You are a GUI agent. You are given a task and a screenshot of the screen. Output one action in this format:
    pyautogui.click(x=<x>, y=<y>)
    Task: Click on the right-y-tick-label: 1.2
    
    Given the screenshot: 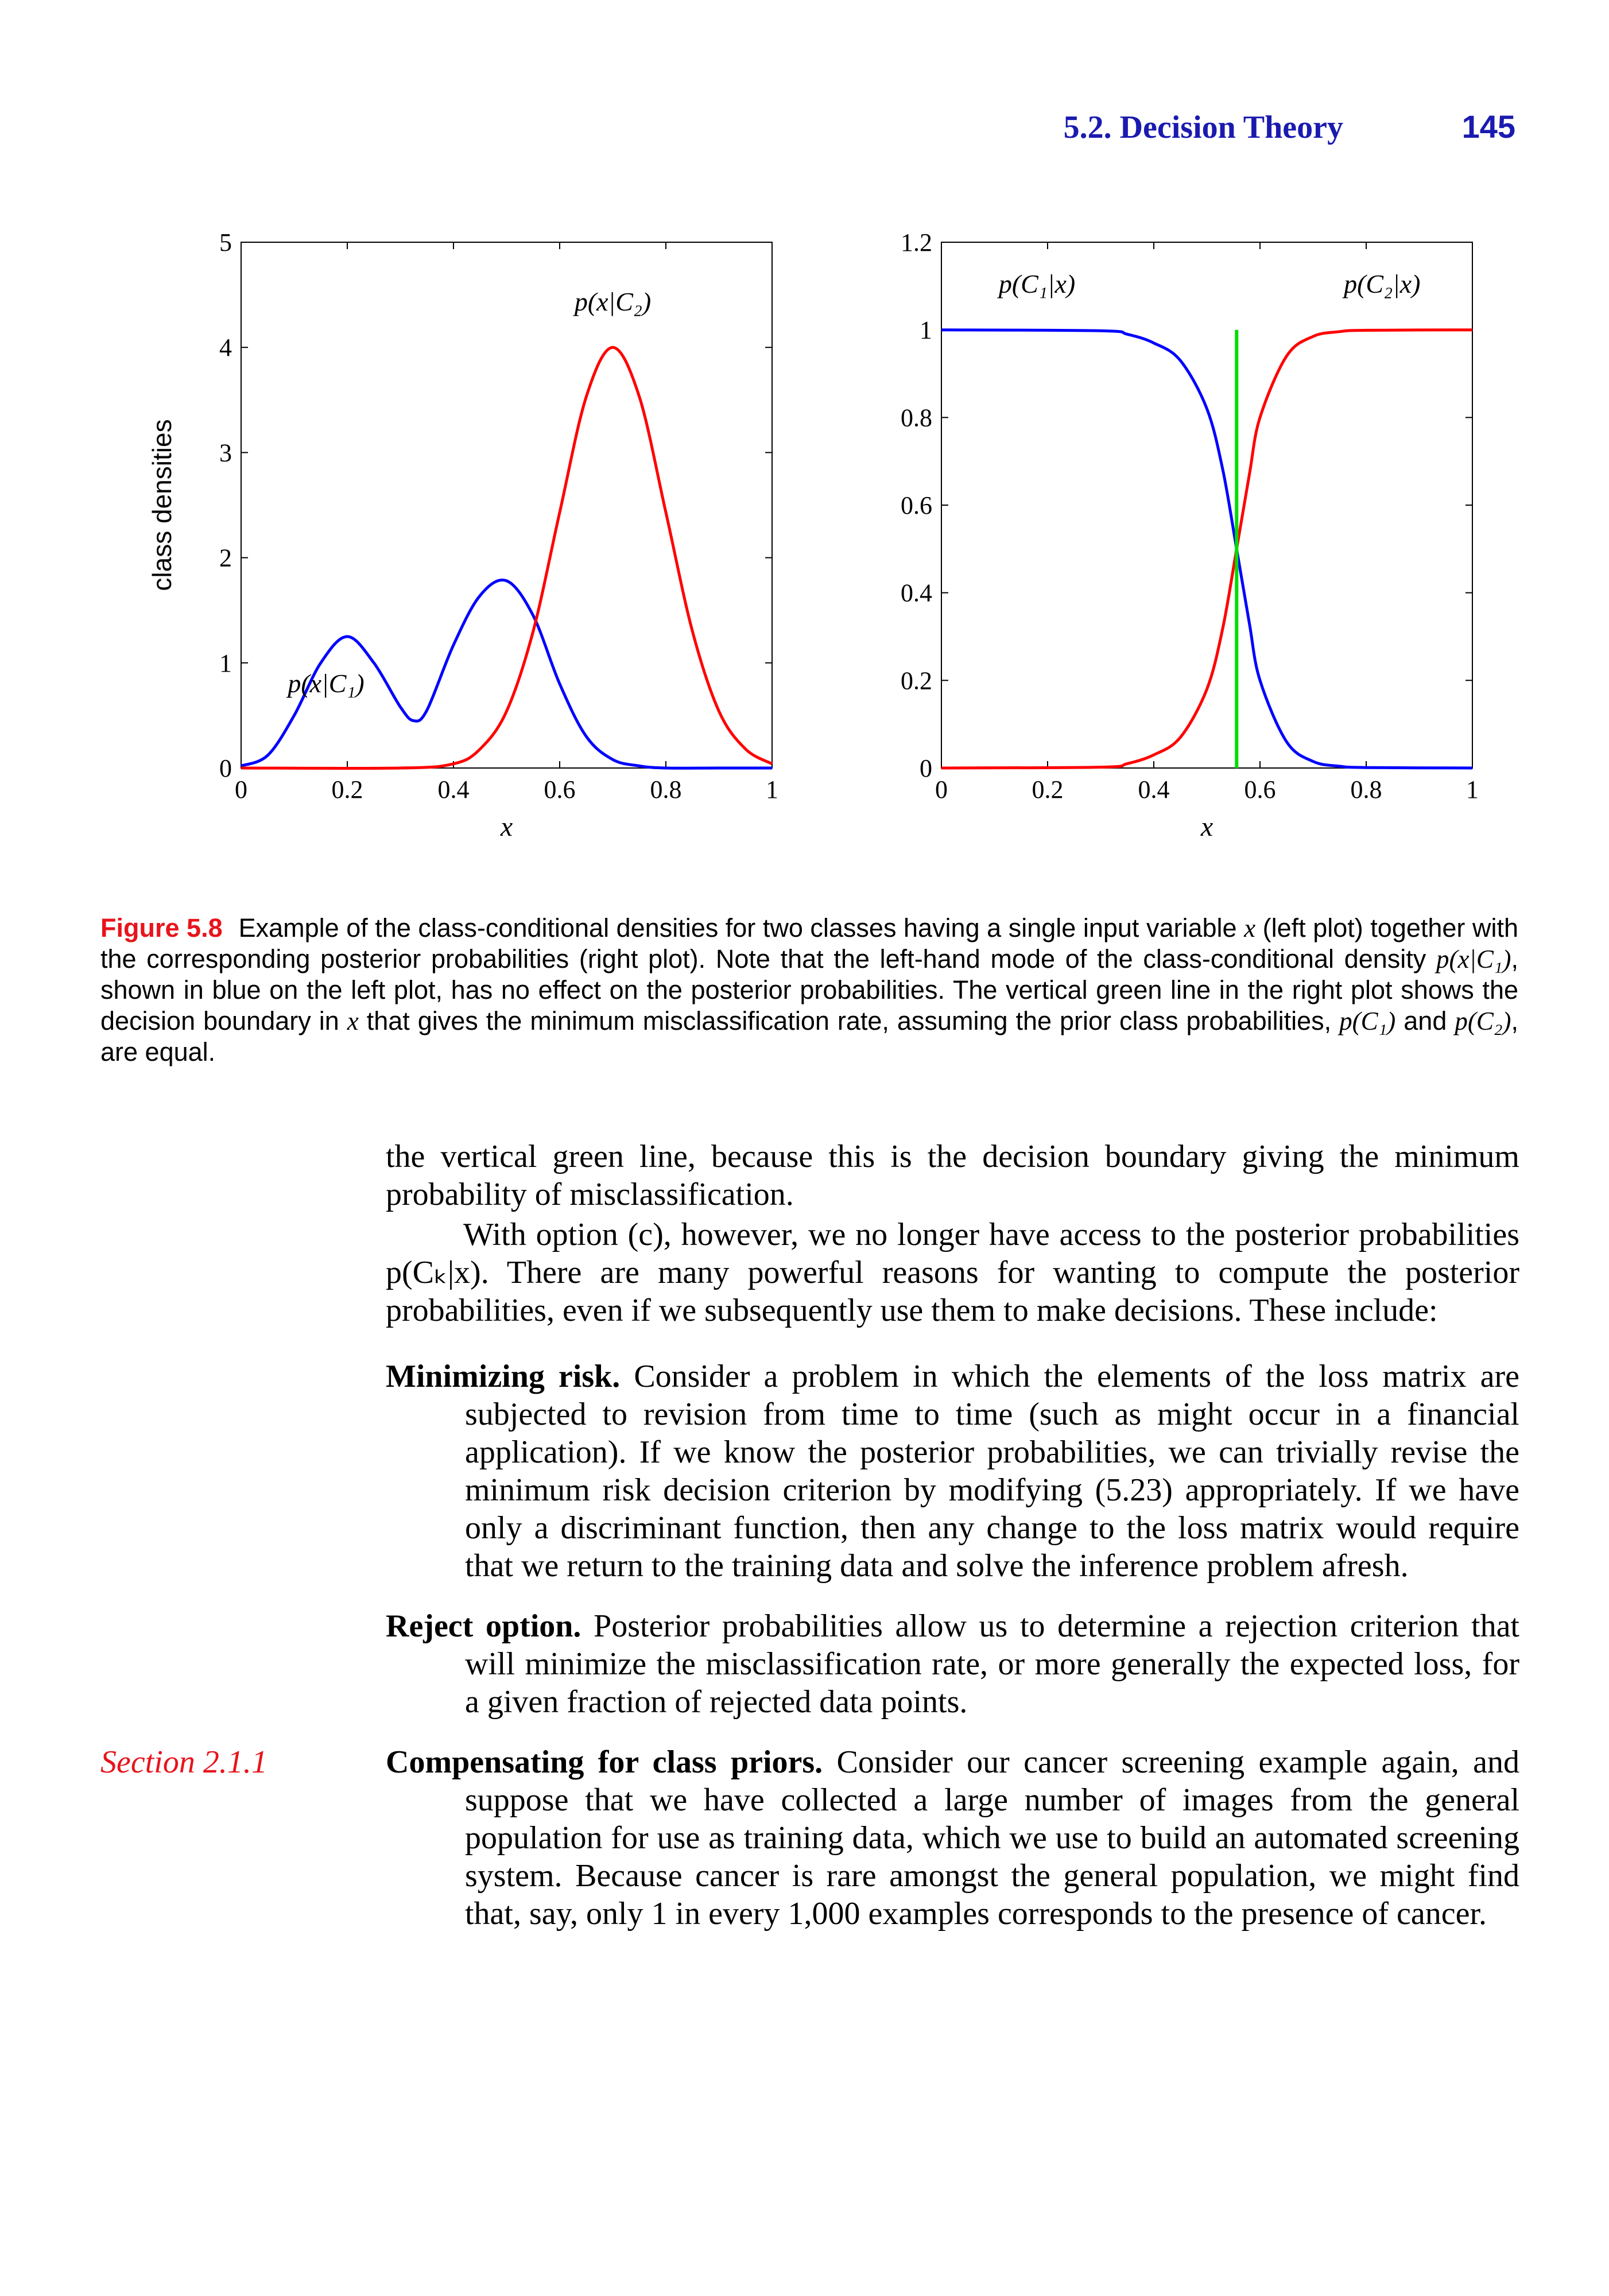 What is the action you would take?
    pyautogui.click(x=916, y=242)
    